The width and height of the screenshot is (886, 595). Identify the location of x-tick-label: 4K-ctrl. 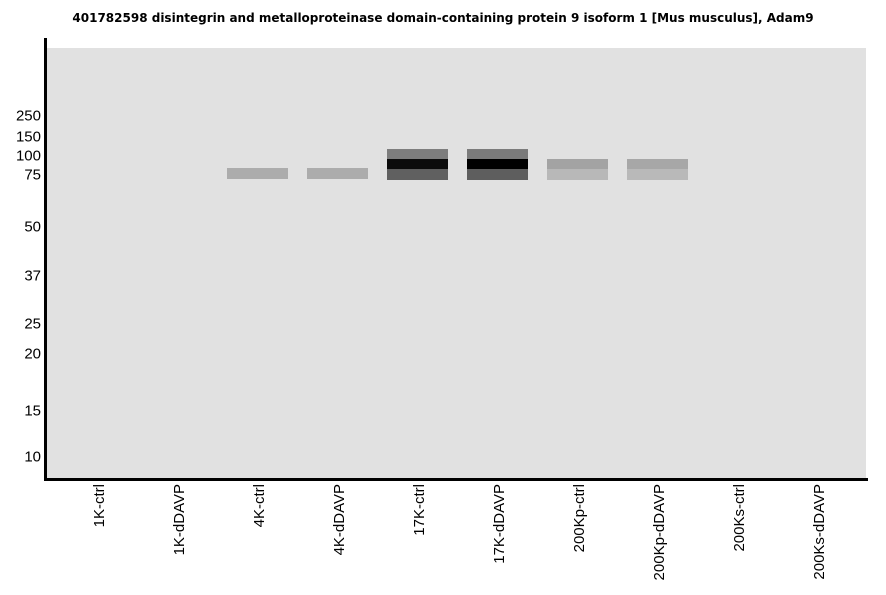
(259, 506).